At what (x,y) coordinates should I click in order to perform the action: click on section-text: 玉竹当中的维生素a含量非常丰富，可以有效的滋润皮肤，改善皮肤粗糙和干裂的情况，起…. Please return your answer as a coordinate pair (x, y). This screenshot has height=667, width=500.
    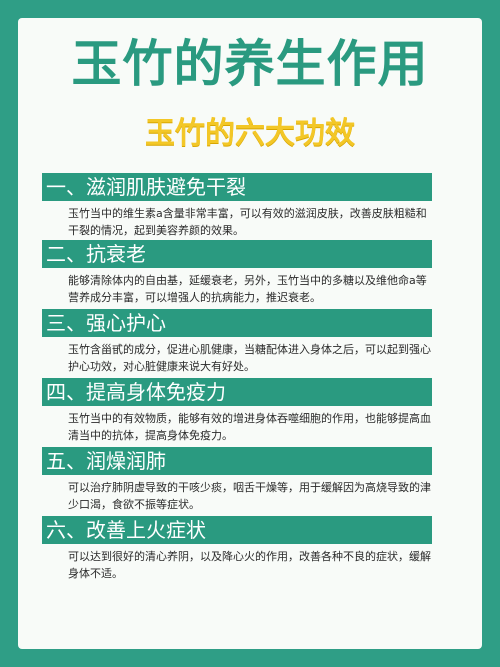
    Looking at the image, I should click on (247, 222).